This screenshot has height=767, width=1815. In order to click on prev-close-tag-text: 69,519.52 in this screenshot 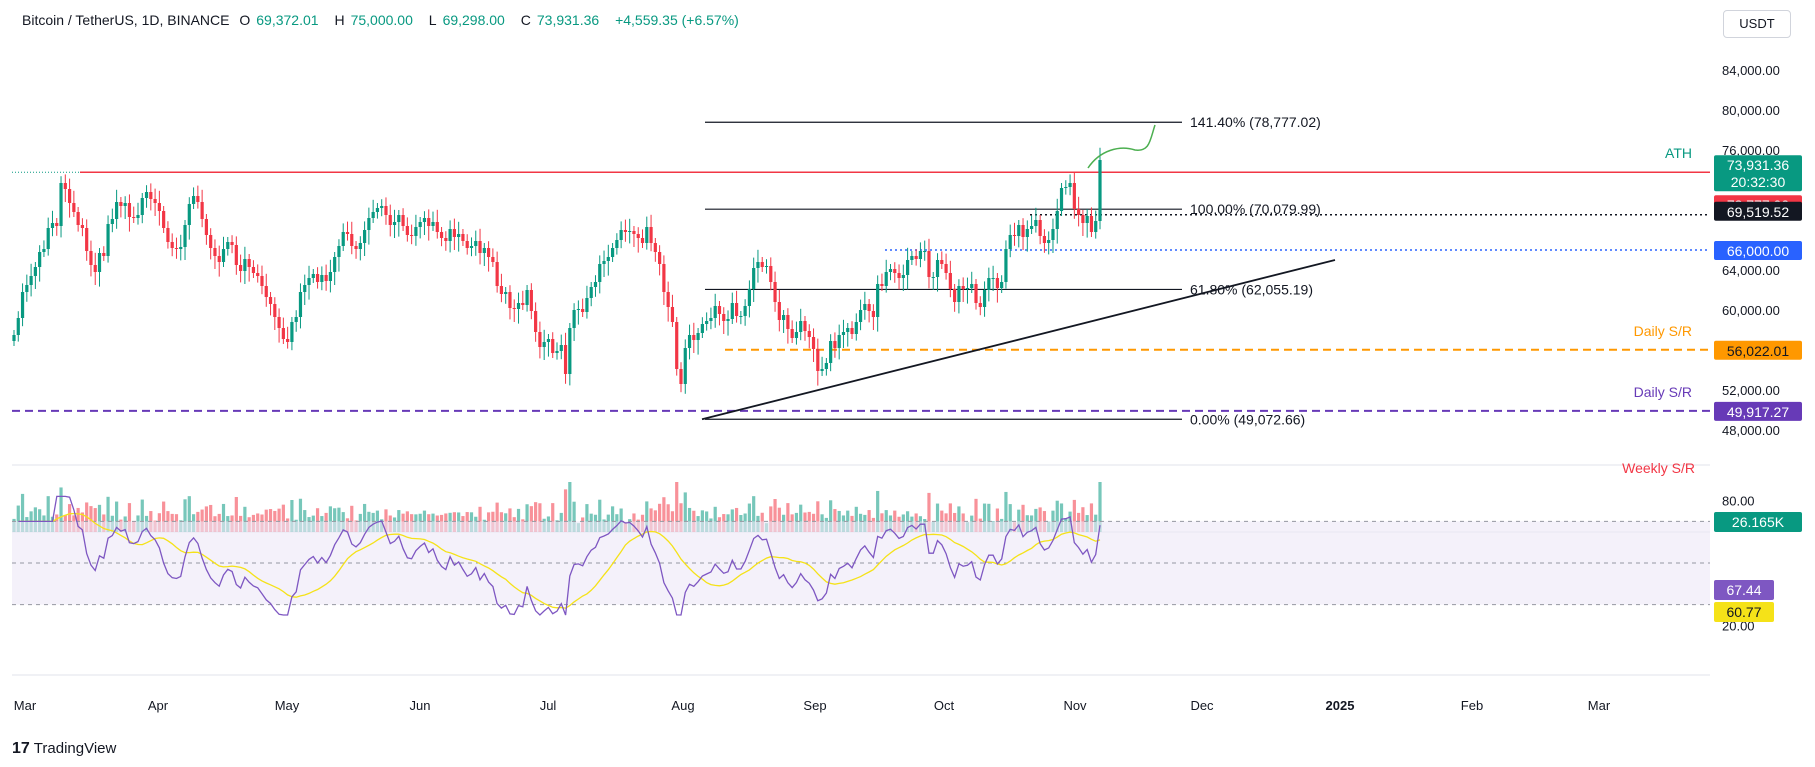, I will do `click(1758, 212)`.